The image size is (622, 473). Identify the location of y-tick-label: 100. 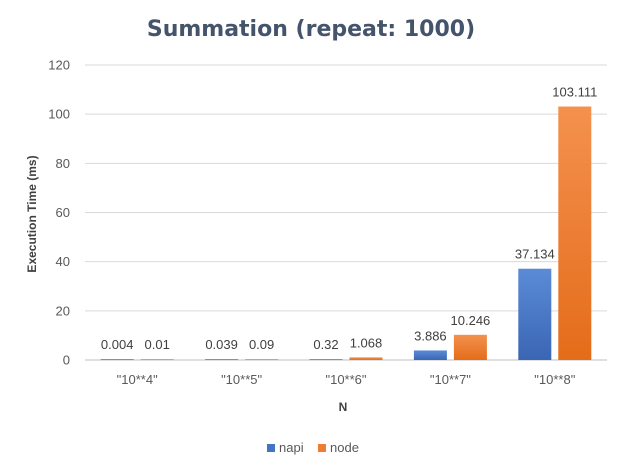
(59, 114).